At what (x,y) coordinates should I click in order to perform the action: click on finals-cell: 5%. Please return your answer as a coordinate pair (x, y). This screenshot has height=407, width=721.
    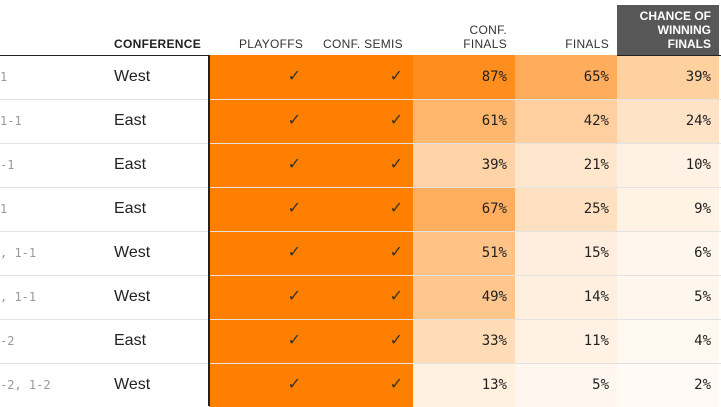
    Looking at the image, I should click on (566, 385).